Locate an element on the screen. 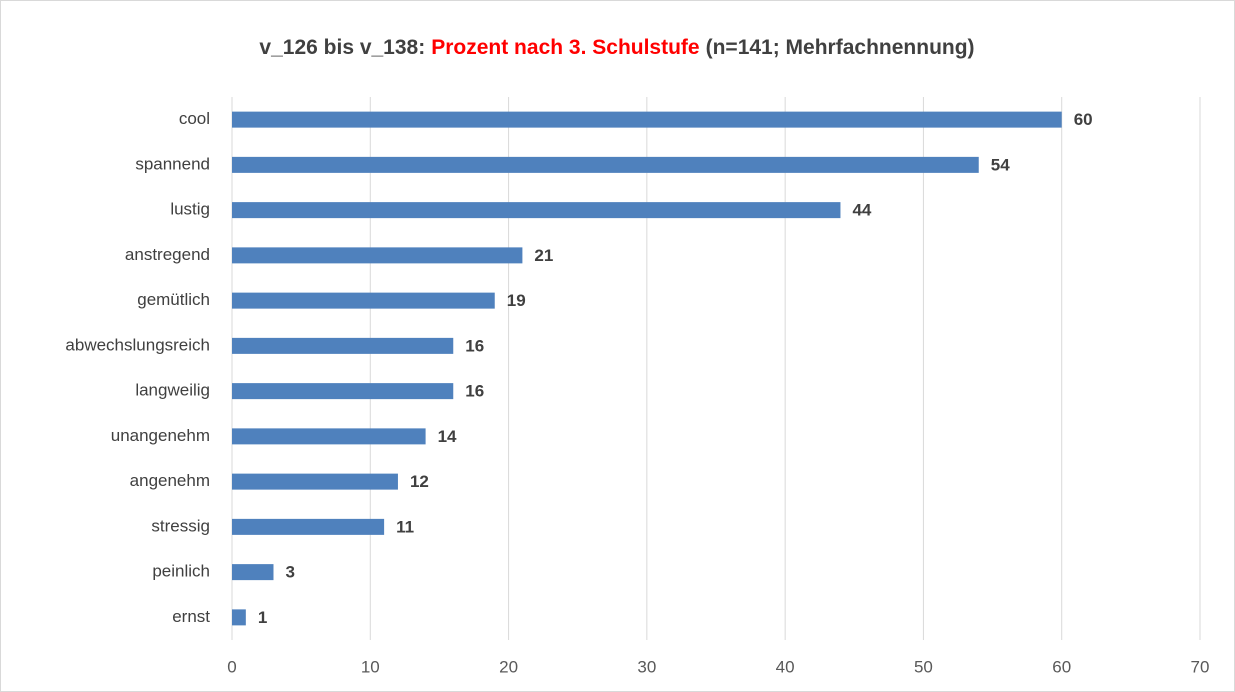 Image resolution: width=1235 pixels, height=692 pixels. category-label: ernst is located at coordinates (191, 616).